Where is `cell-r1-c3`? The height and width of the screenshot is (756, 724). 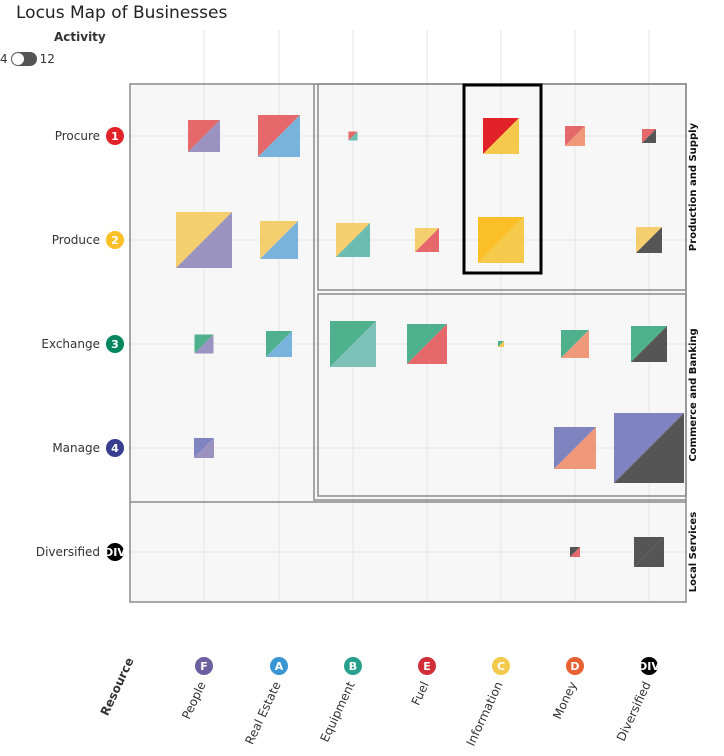 cell-r1-c3 is located at coordinates (427, 240).